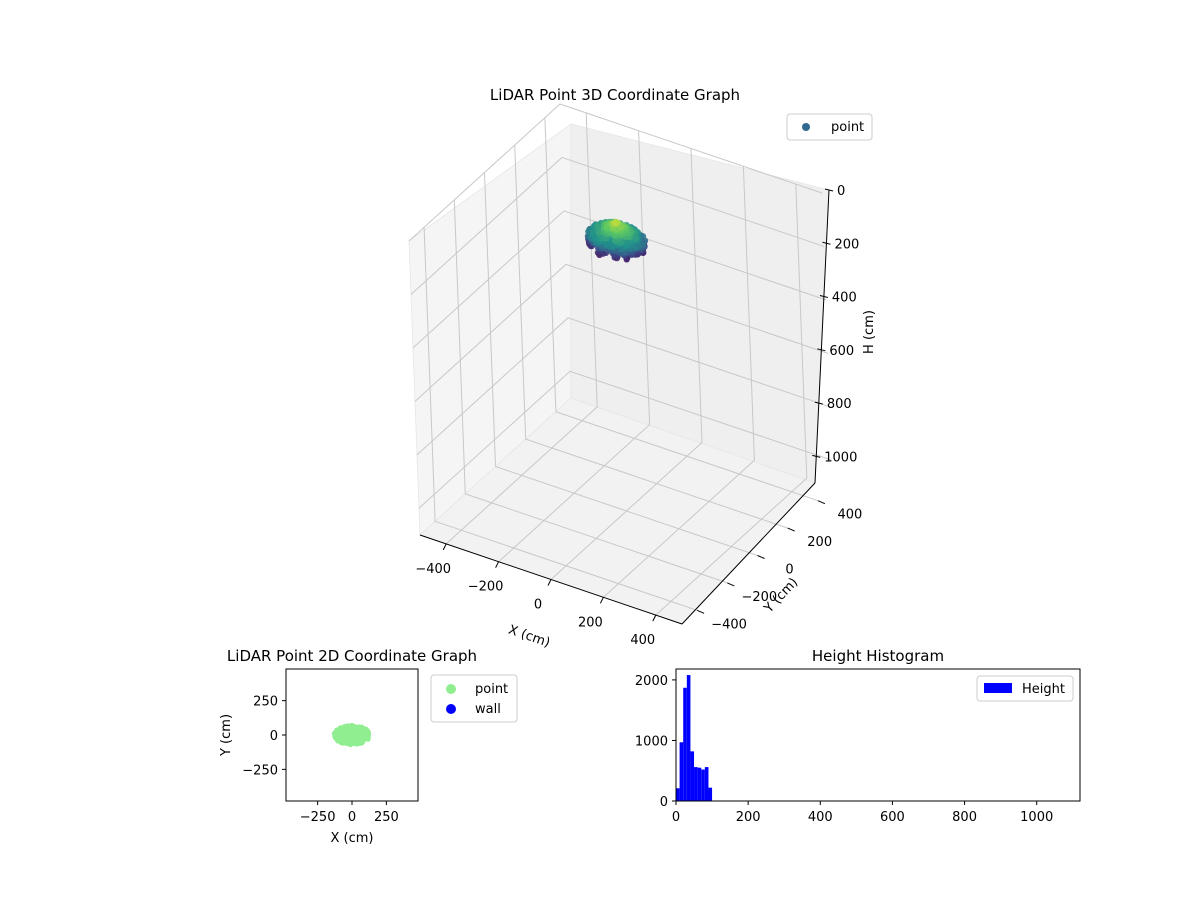 This screenshot has height=904, width=1200. Describe the element at coordinates (847, 127) in the screenshot. I see `scatter3d-legend-label: point` at that location.